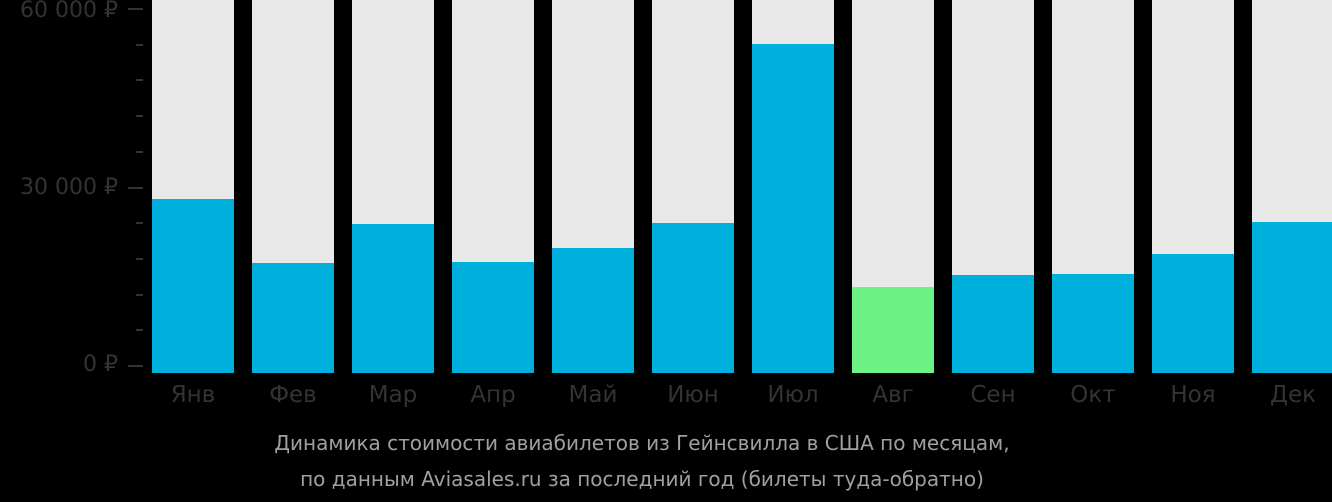 This screenshot has width=1332, height=502. Describe the element at coordinates (69, 187) in the screenshot. I see `y-axis-label-30000: 30 000 ₽` at that location.